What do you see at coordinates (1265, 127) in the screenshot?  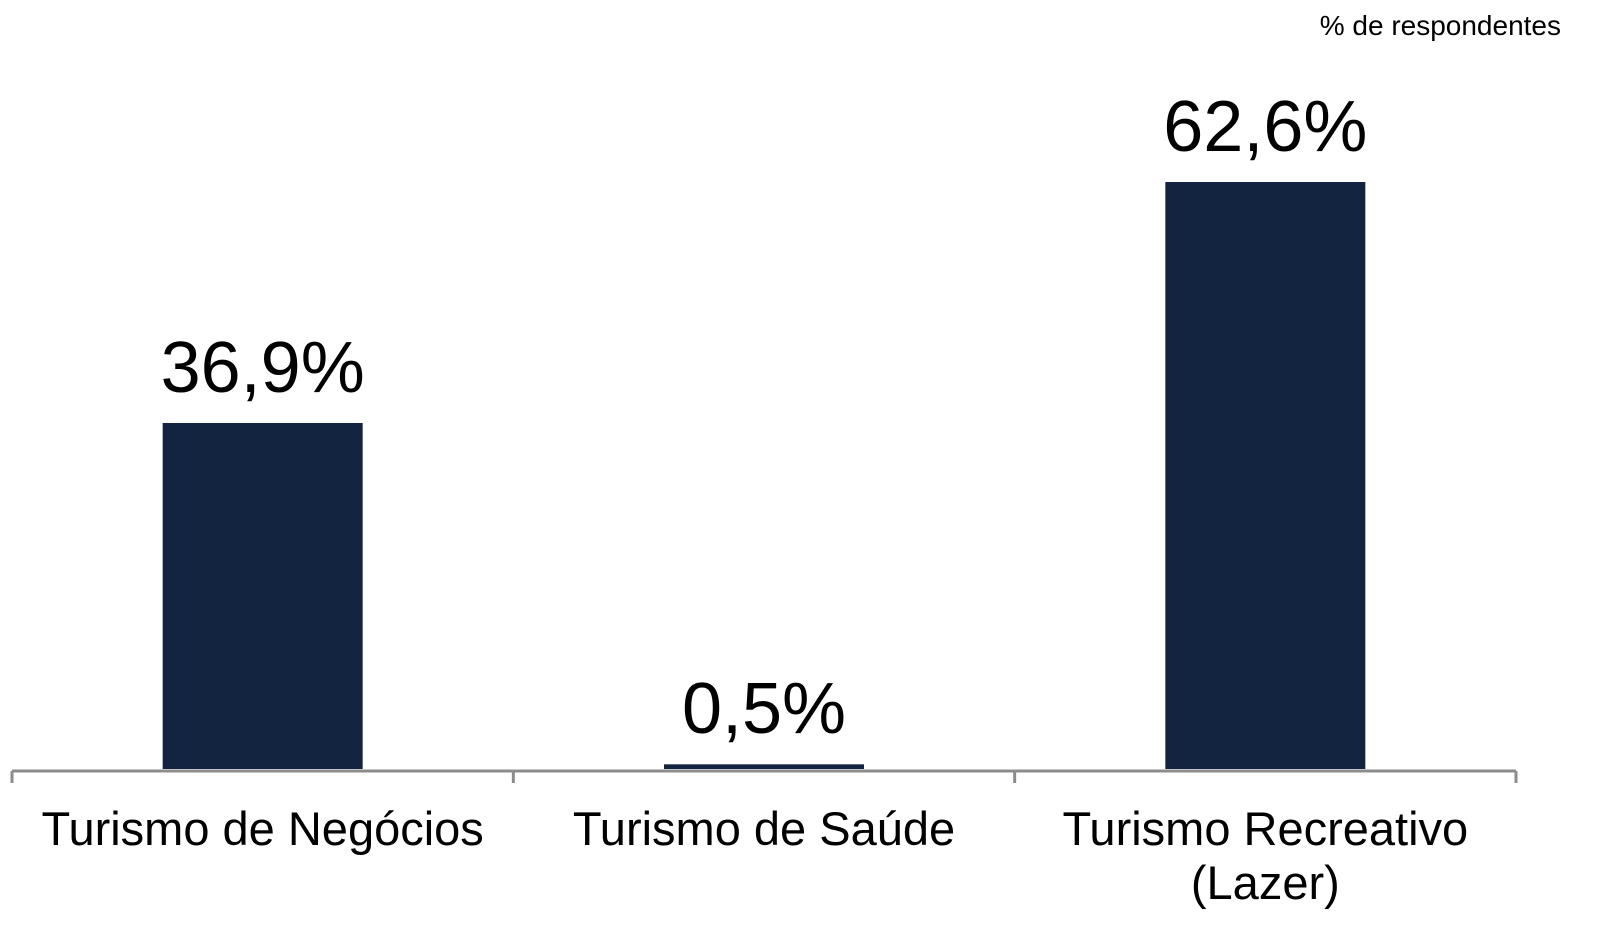 I see `data-label: 62,6%` at bounding box center [1265, 127].